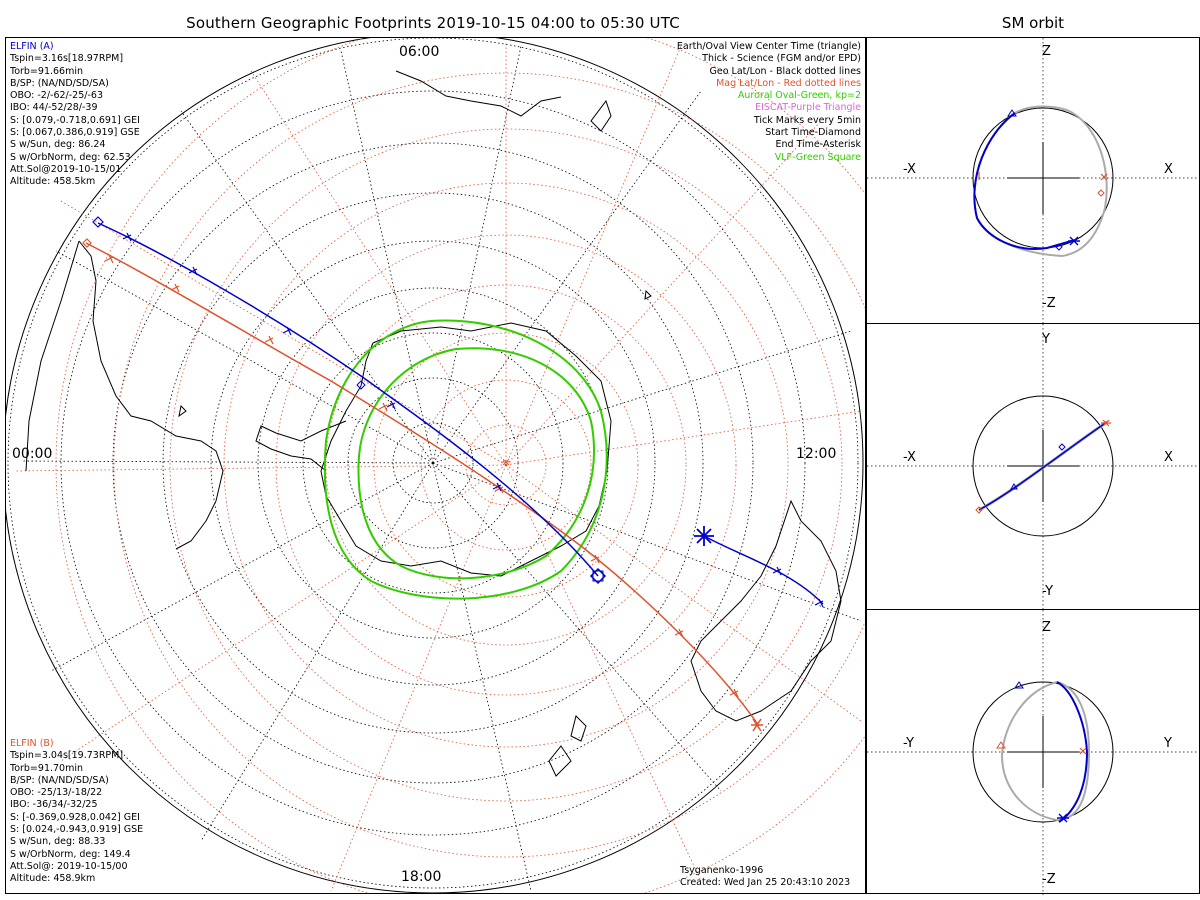 This screenshot has width=1200, height=900. I want to click on auroral-oval-inner, so click(476, 463).